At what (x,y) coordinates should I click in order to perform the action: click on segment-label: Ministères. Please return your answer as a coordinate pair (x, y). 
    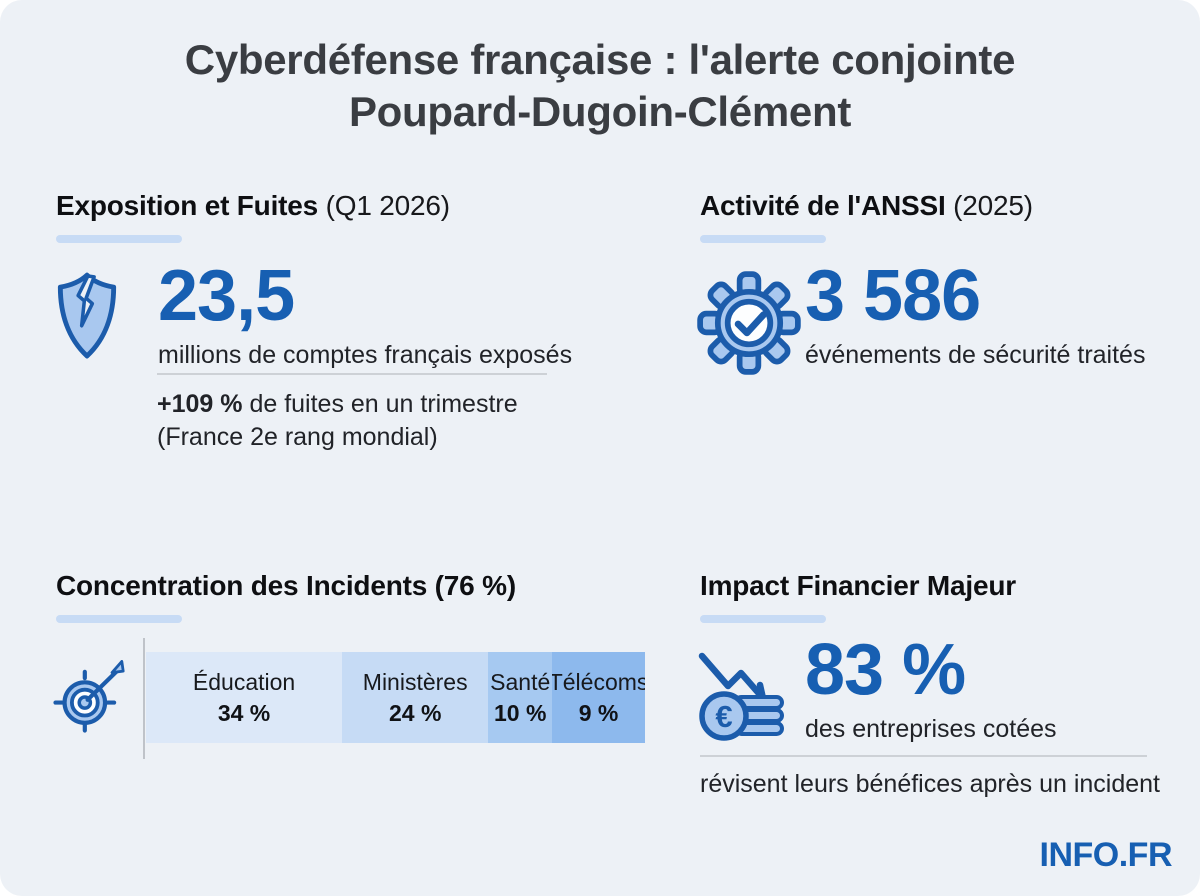
    Looking at the image, I should click on (415, 681).